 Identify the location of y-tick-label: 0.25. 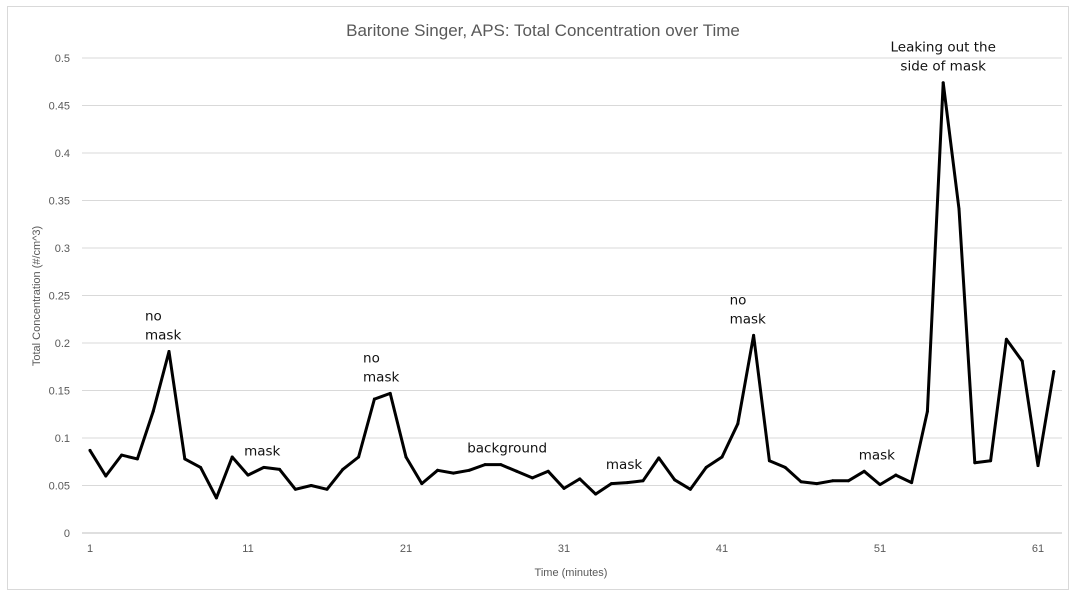
(59, 297).